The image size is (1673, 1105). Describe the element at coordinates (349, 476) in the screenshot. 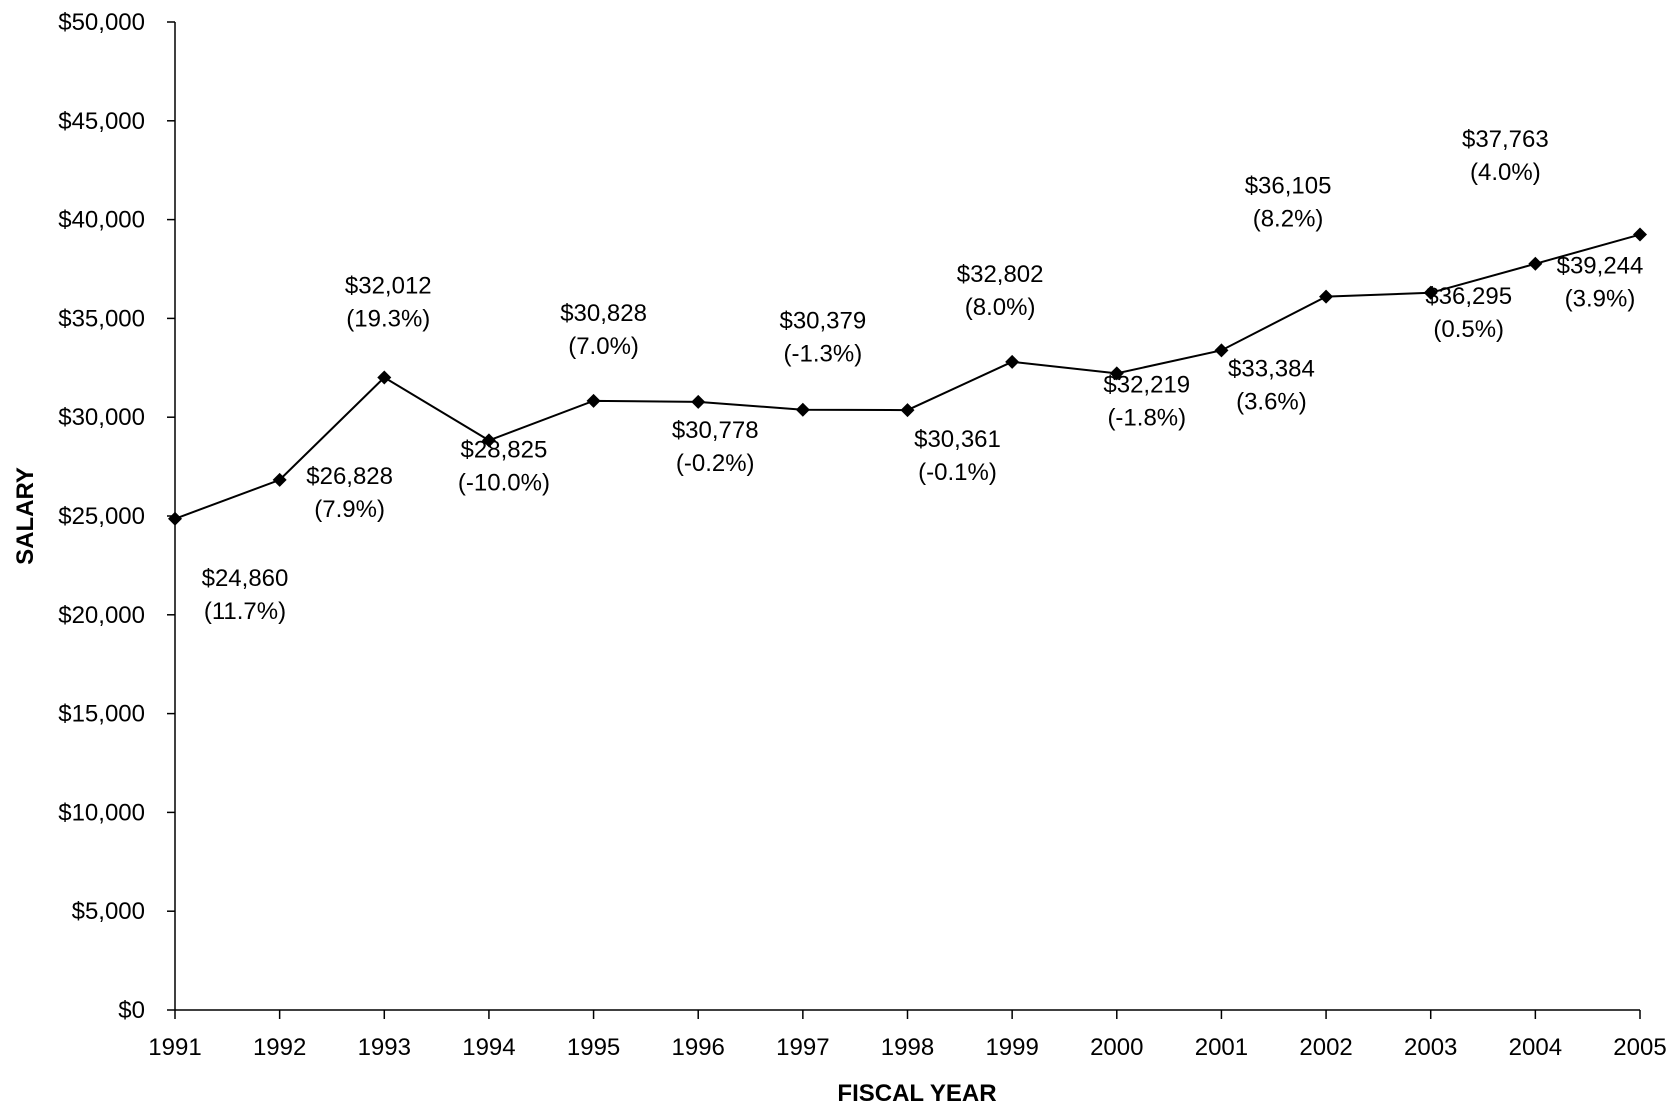

I see `data-label-value: $26,828` at that location.